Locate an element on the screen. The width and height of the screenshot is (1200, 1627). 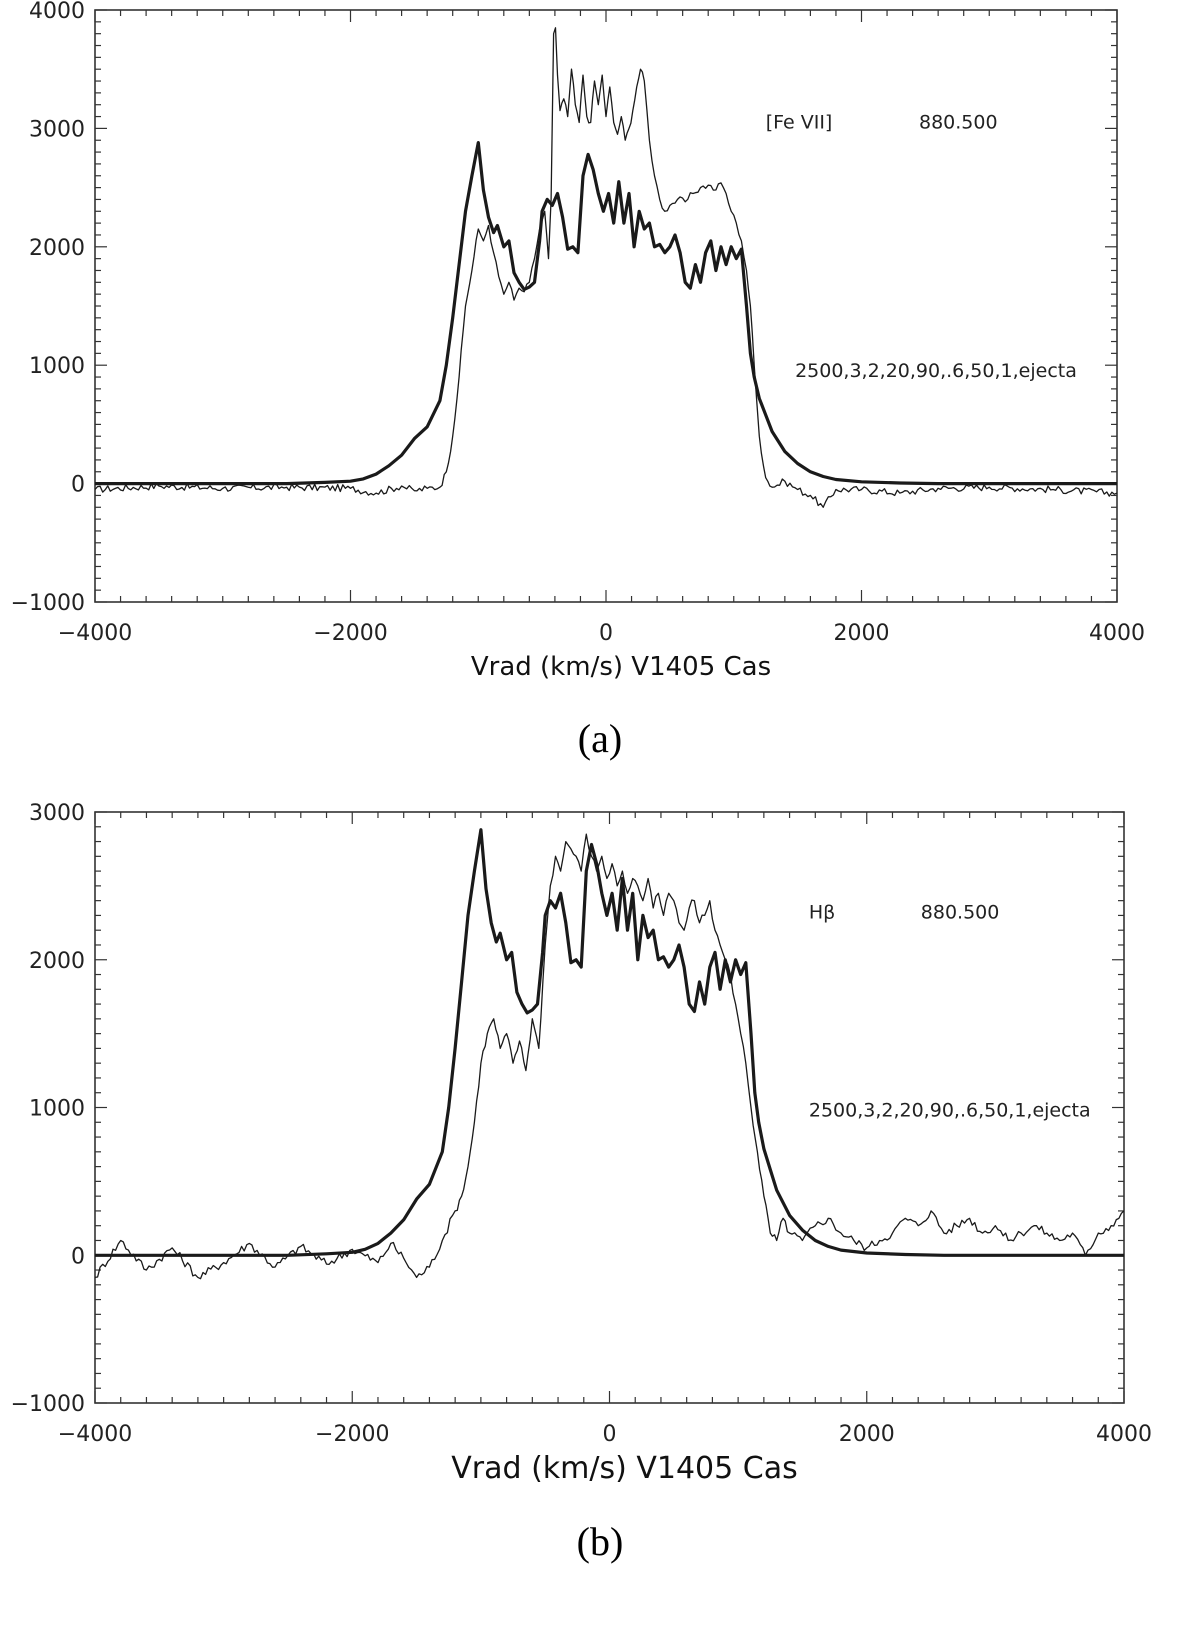
panel-b-y-tick-label: 3000 is located at coordinates (57, 813).